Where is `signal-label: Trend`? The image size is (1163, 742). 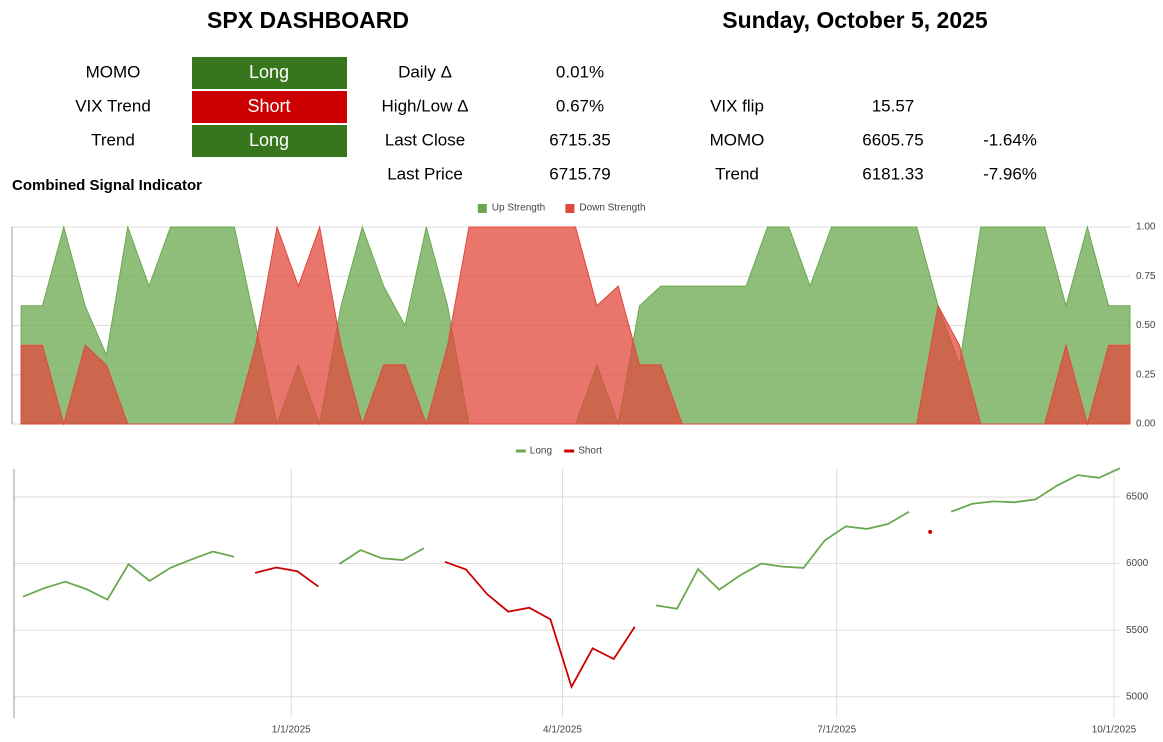
signal-label: Trend is located at coordinates (113, 139).